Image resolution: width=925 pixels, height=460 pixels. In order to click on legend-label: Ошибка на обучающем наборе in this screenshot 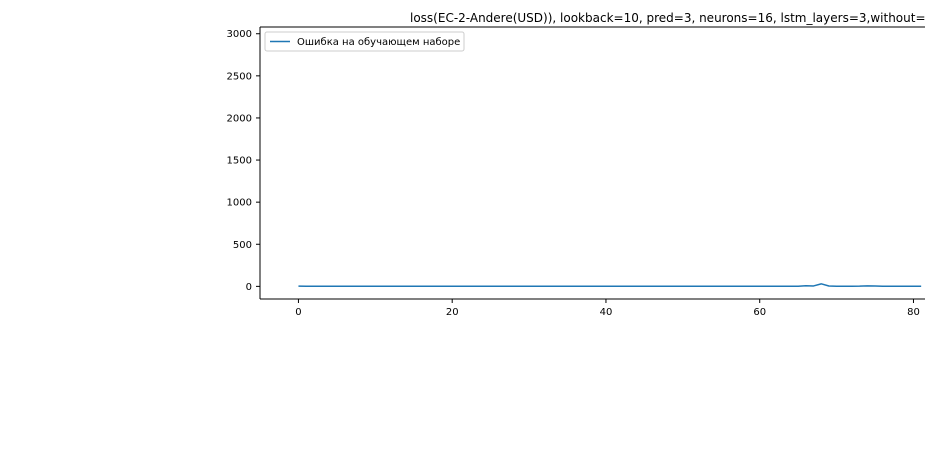, I will do `click(378, 42)`.